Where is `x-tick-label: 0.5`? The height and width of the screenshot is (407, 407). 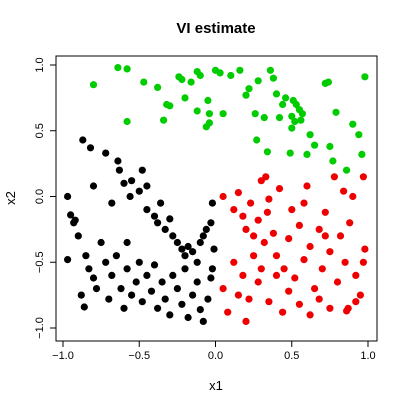 x-tick-label: 0.5 is located at coordinates (291, 356).